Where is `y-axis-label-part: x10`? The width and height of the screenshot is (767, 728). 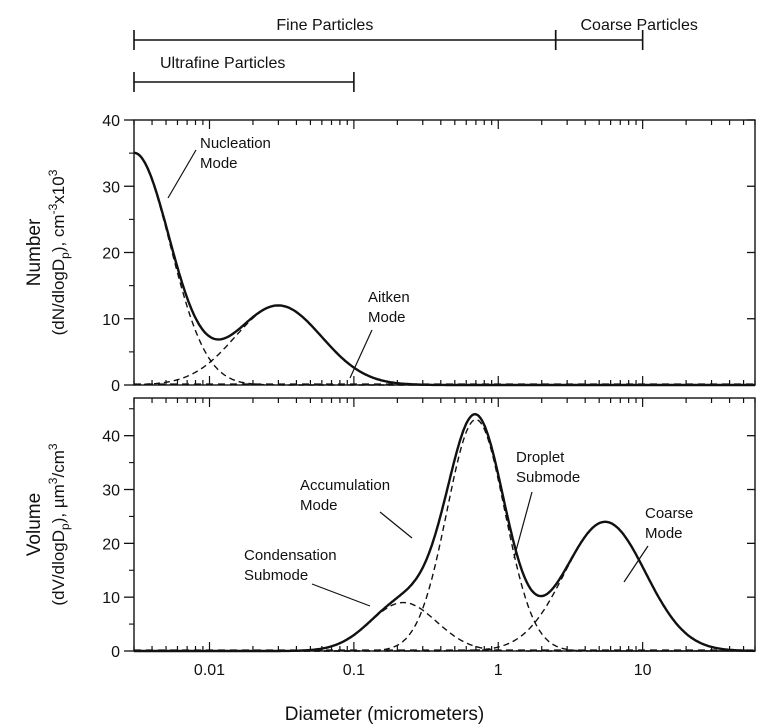 y-axis-label-part: x10 is located at coordinates (58, 189).